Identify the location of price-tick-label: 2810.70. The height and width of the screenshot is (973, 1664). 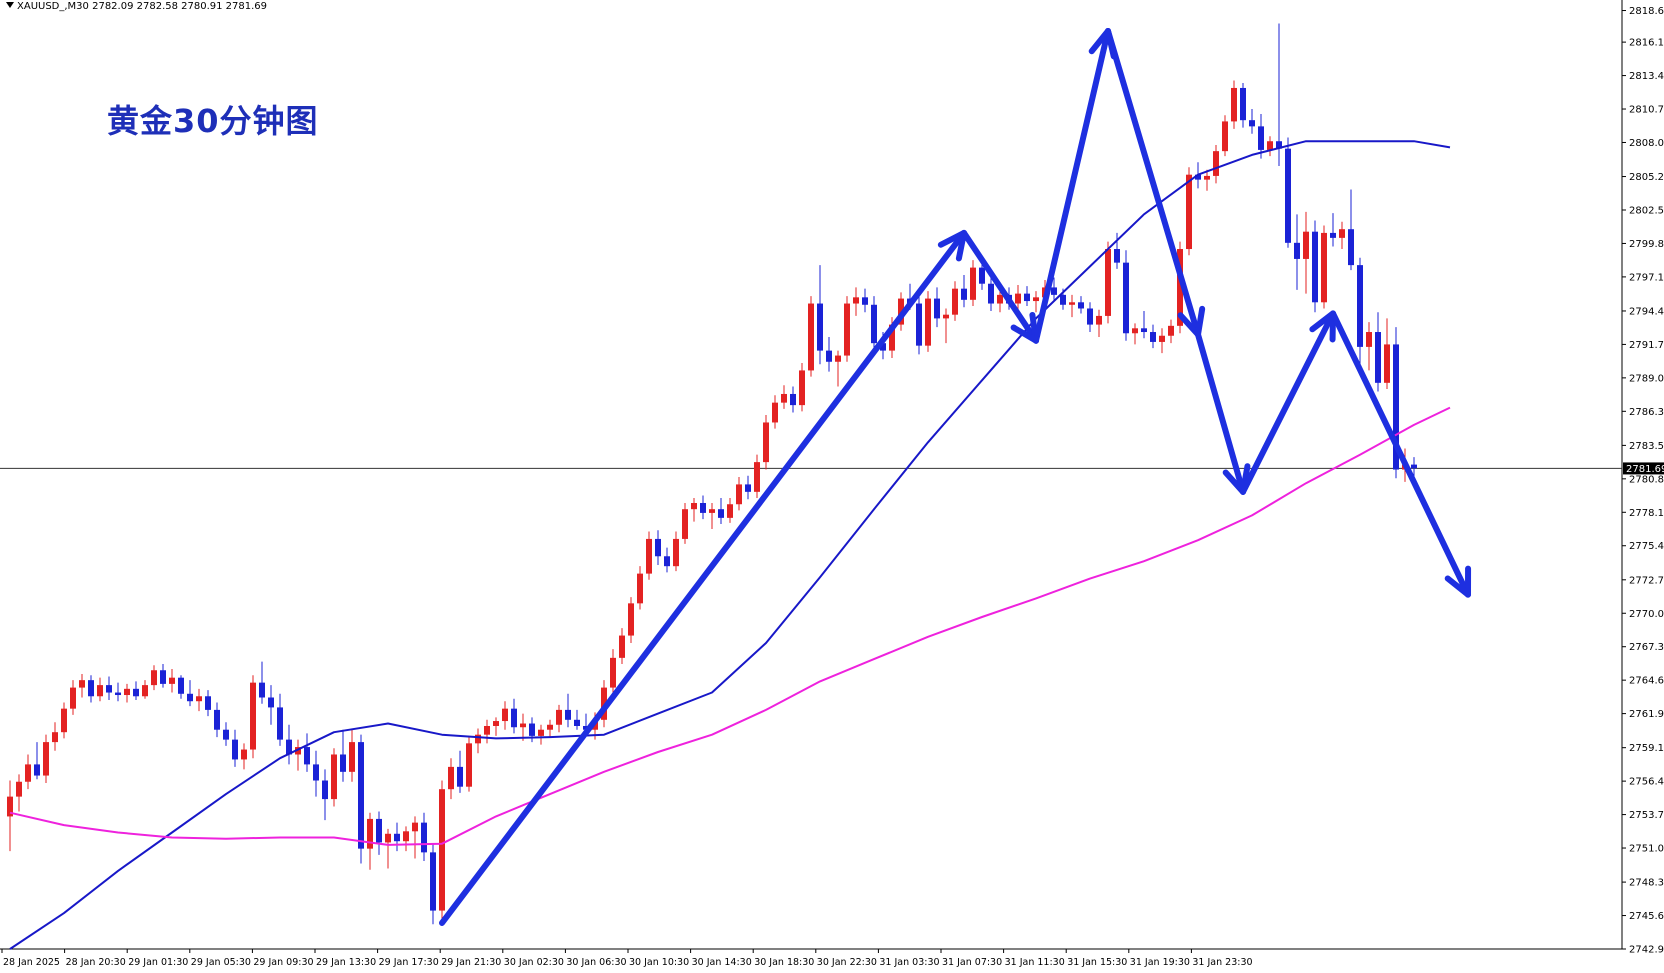
(1646, 110).